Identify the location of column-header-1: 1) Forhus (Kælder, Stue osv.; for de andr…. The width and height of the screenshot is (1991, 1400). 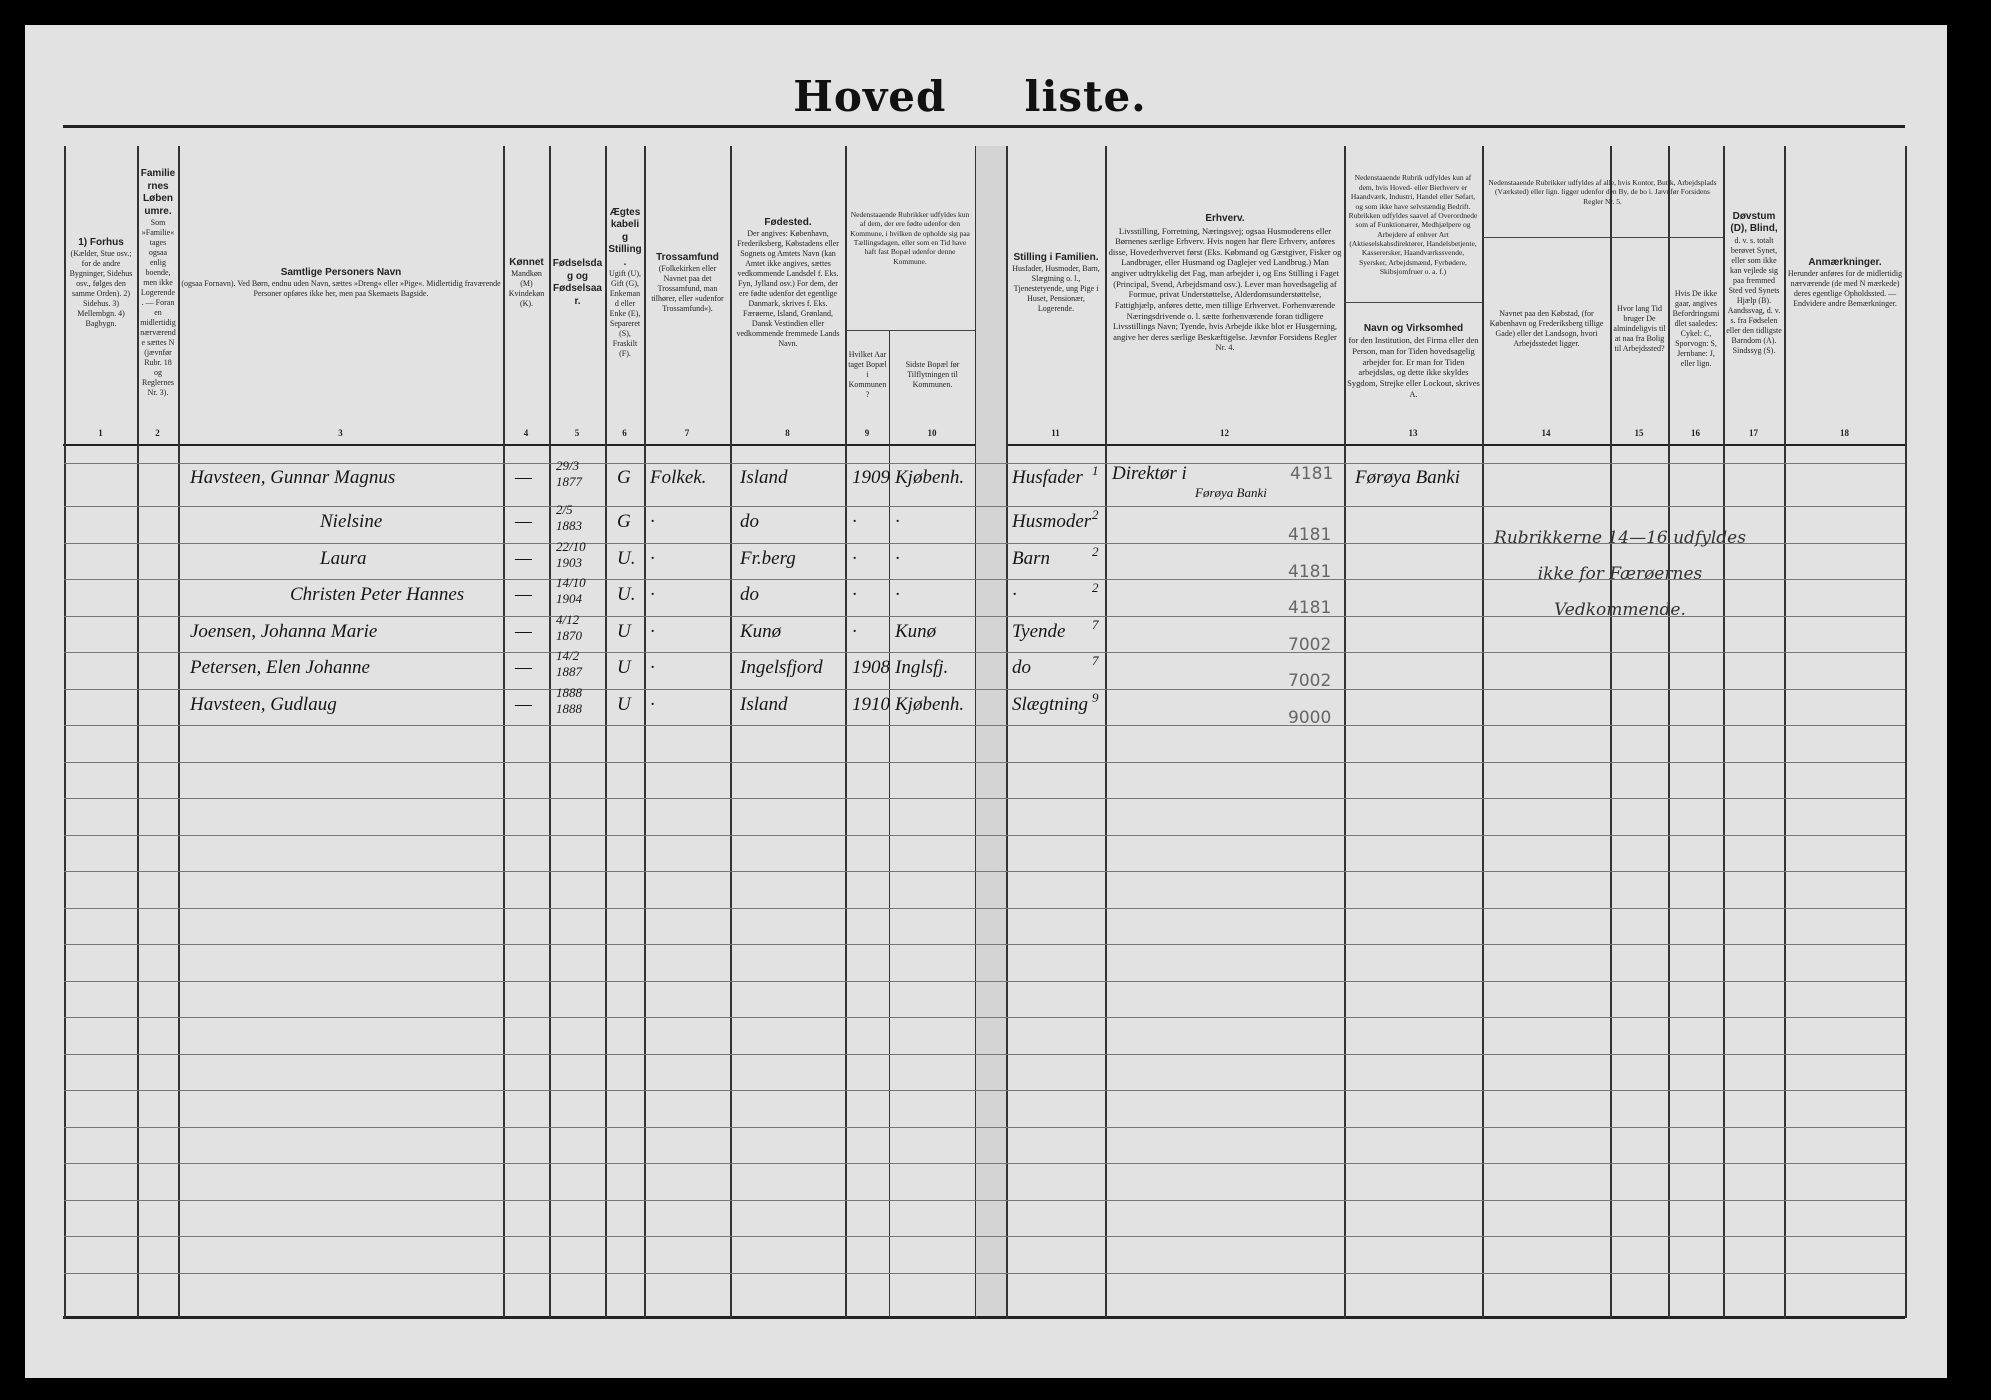
(101, 283).